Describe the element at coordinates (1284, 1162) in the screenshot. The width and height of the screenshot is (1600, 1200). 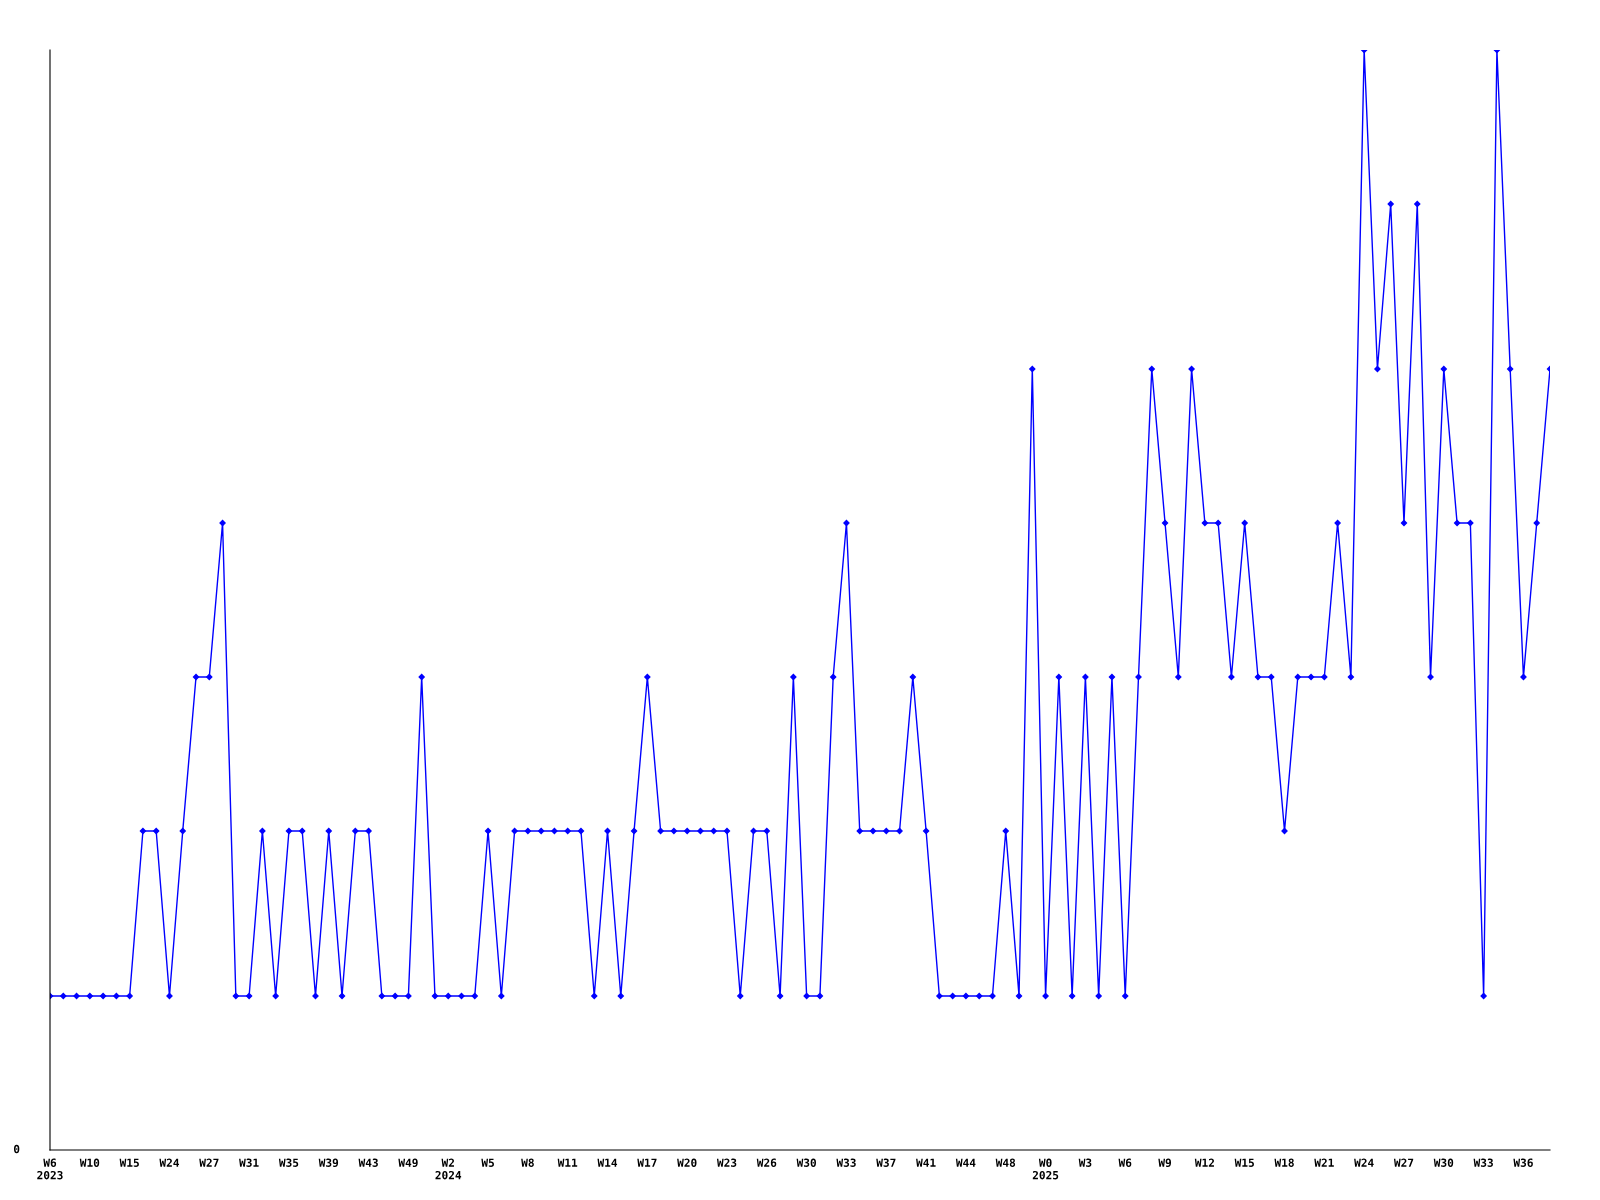
I see `x-tick-label: W18` at that location.